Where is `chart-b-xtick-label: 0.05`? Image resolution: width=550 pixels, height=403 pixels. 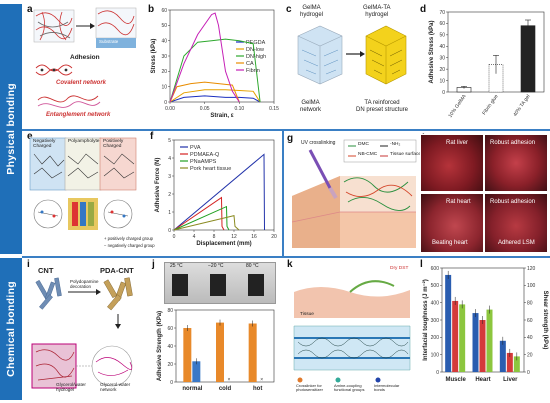 chart-b-xtick-label: 0.05 is located at coordinates (205, 109).